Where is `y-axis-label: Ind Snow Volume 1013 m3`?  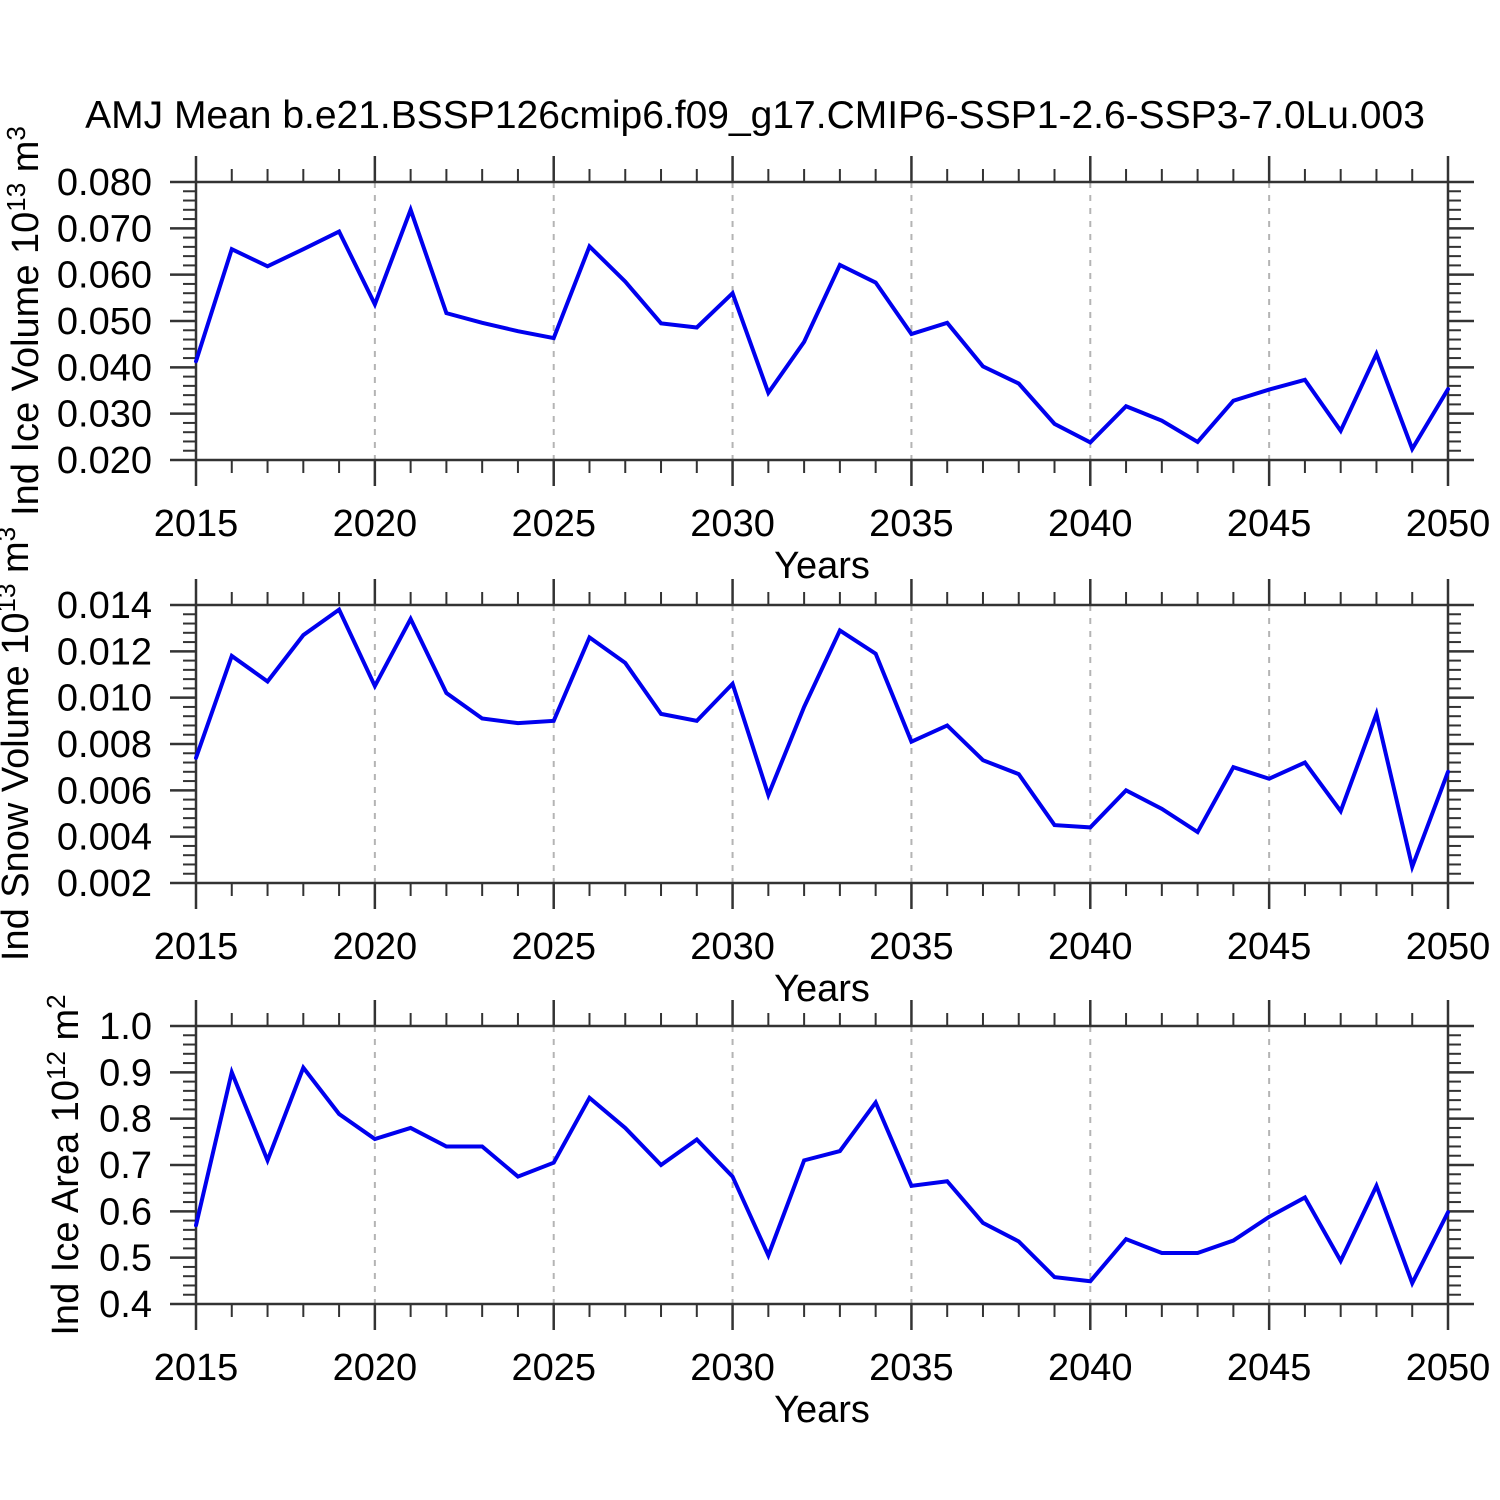 y-axis-label: Ind Snow Volume 1013 m3 is located at coordinates (18, 744).